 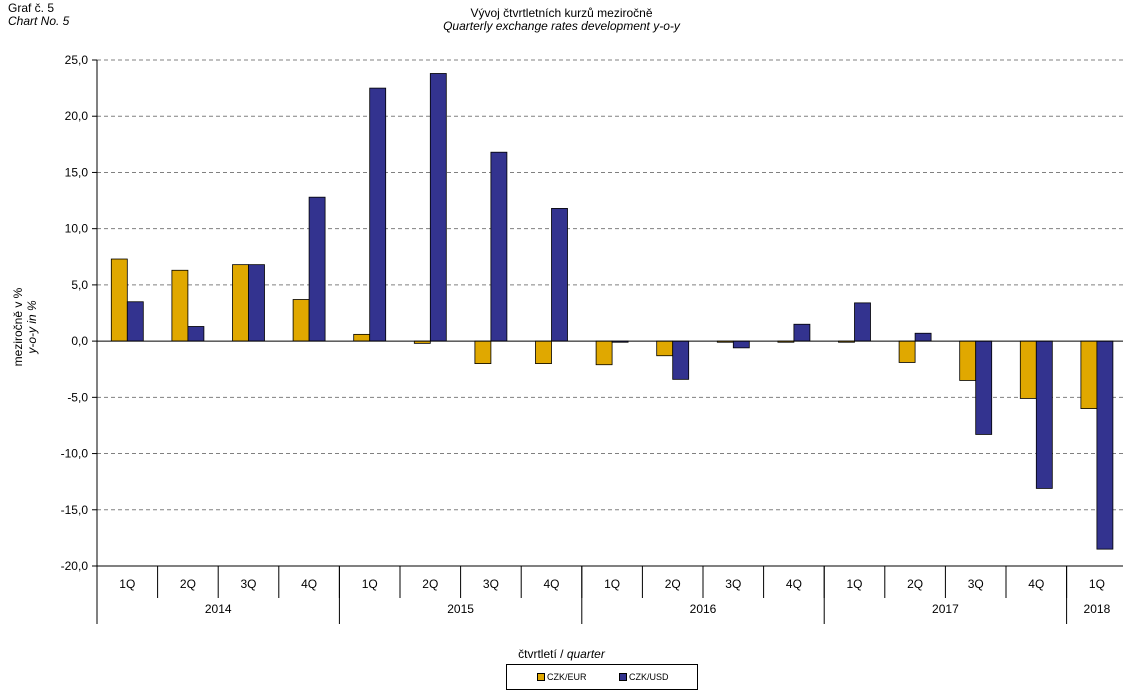 I want to click on x-axis-label: čtvrtletí / quarter, so click(x=561, y=654).